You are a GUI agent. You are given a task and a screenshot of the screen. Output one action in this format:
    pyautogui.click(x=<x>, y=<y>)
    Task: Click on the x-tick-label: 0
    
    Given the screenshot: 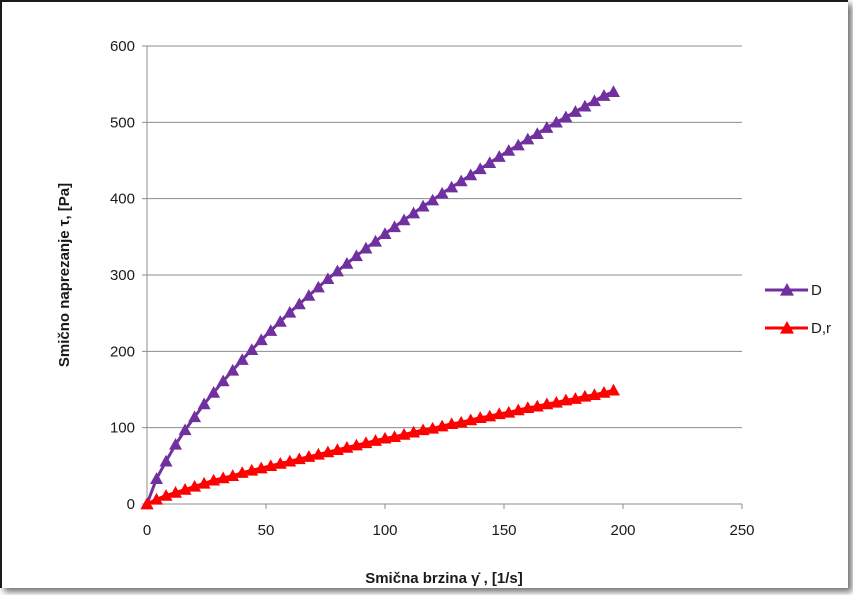 What is the action you would take?
    pyautogui.click(x=147, y=530)
    